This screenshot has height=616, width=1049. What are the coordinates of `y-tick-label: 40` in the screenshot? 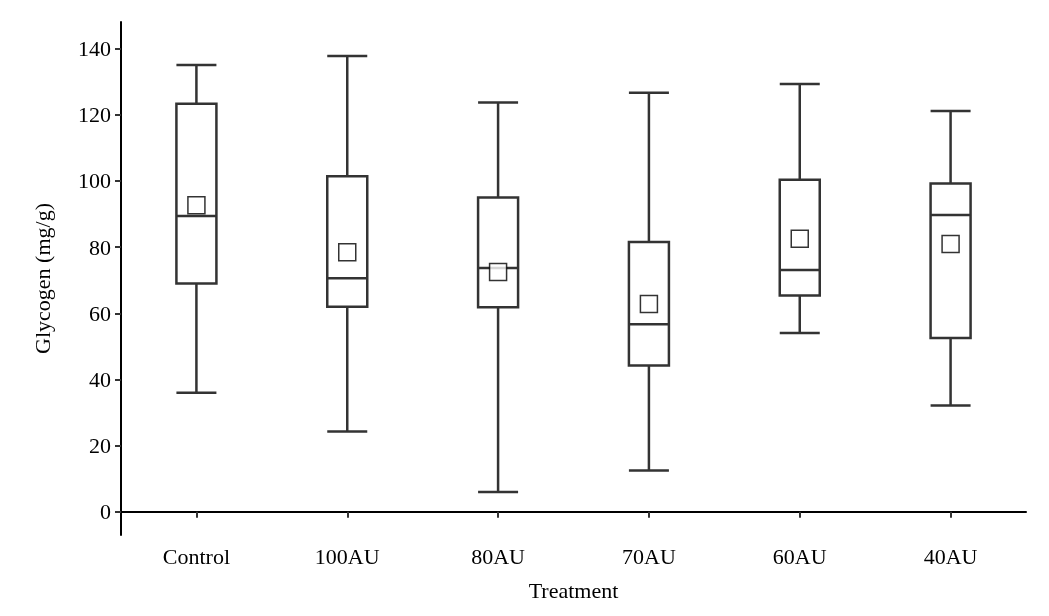 It's located at (100, 379).